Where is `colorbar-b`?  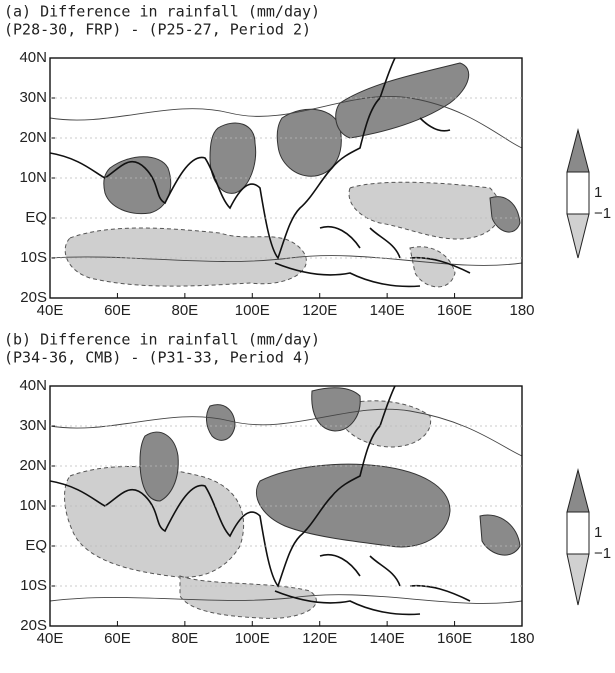 colorbar-b is located at coordinates (578, 537).